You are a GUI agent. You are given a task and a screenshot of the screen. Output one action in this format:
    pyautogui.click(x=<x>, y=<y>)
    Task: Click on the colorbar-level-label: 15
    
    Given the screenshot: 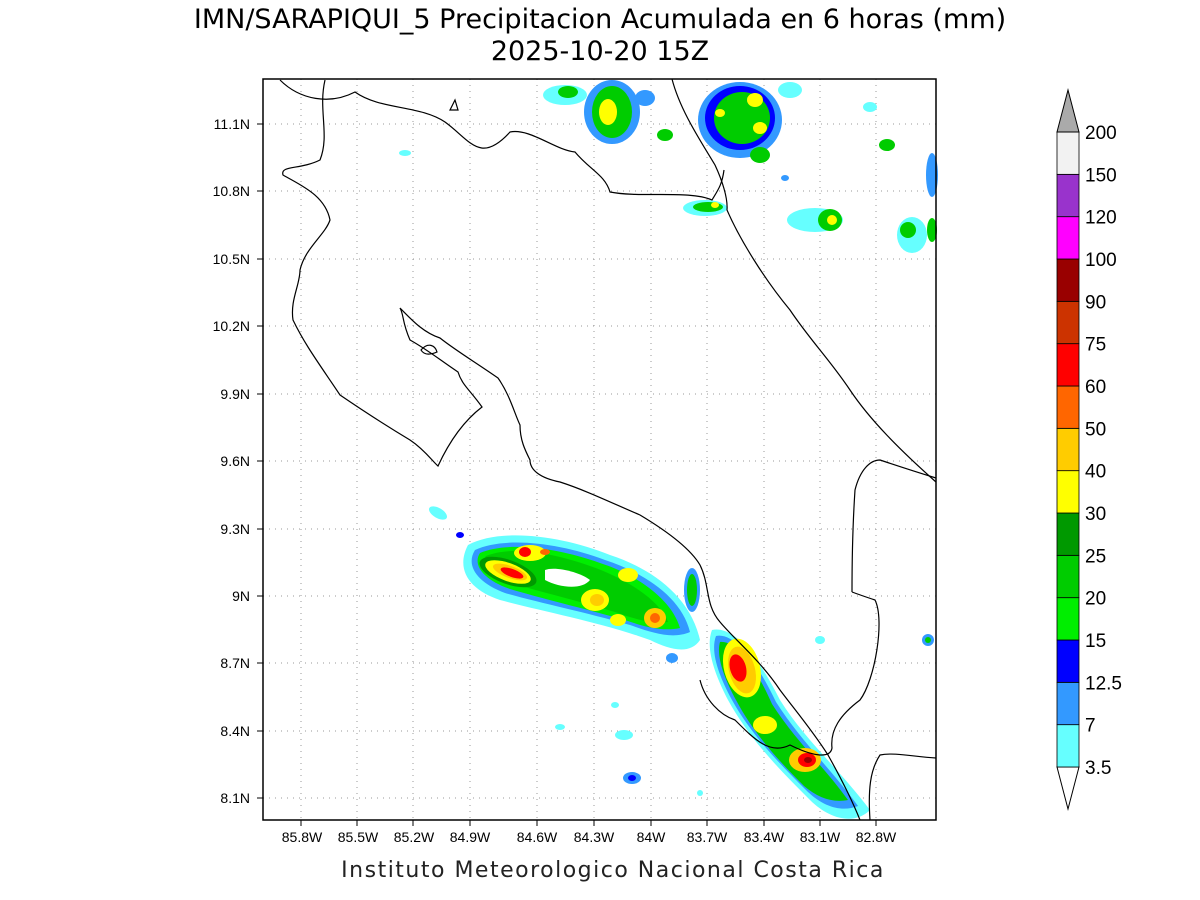 What is the action you would take?
    pyautogui.click(x=1095, y=641)
    